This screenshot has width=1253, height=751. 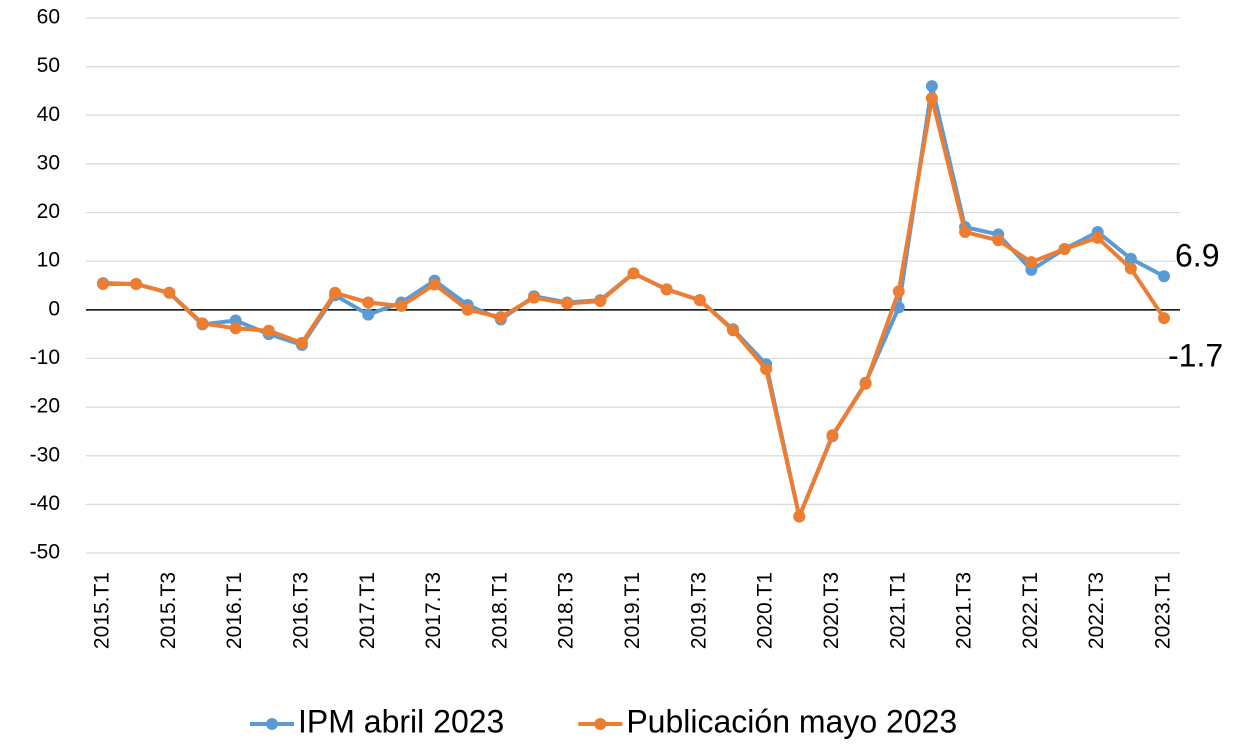 I want to click on y-tick-label: -50, so click(x=45, y=552).